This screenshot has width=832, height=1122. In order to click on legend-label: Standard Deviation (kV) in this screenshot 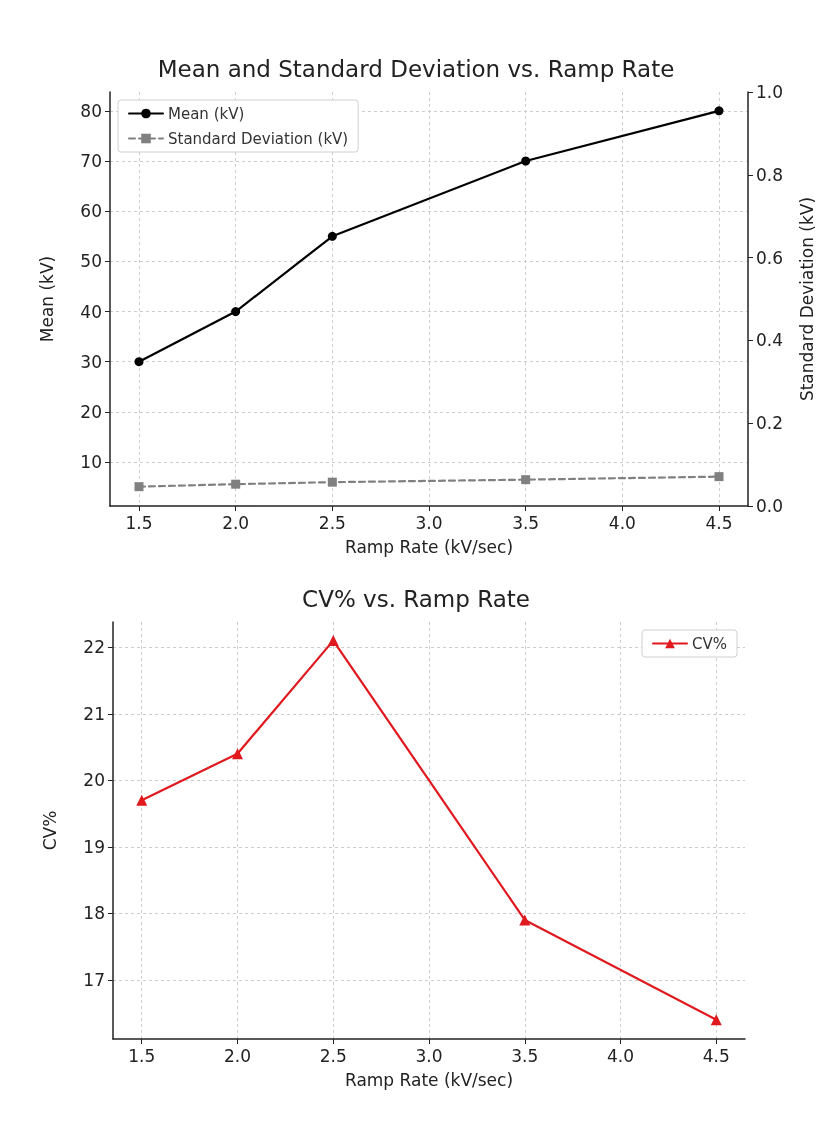, I will do `click(258, 138)`.